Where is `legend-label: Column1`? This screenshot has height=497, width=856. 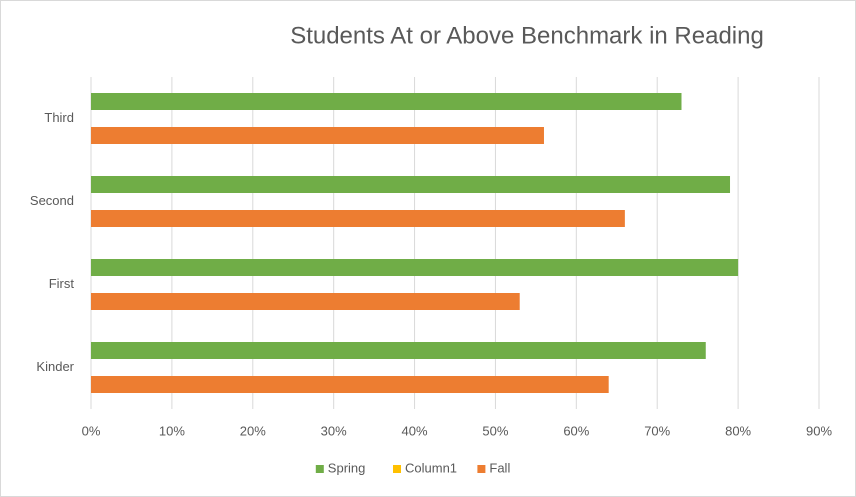
legend-label: Column1 is located at coordinates (431, 467).